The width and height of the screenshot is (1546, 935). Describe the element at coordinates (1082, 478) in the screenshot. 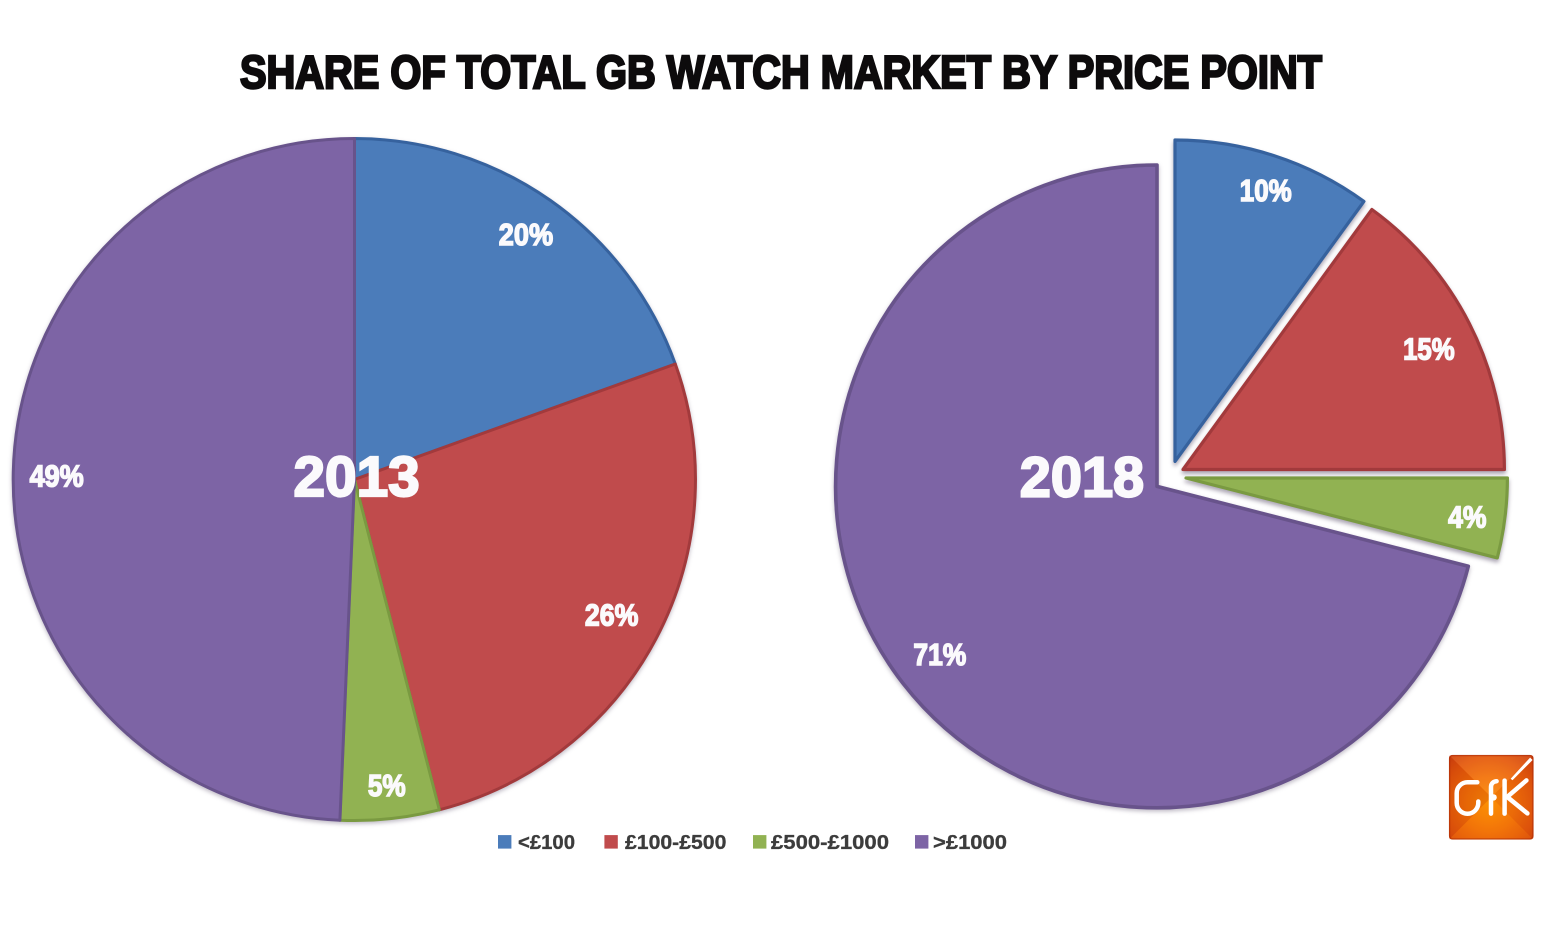

I see `svg-text: 2018` at that location.